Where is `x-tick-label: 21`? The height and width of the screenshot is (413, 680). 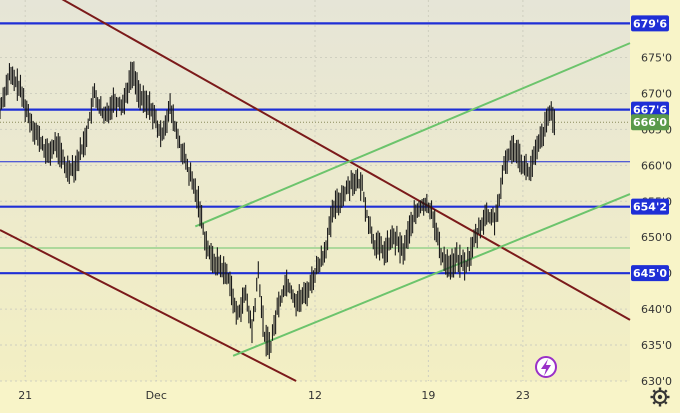 x-tick-label: 21 is located at coordinates (25, 395).